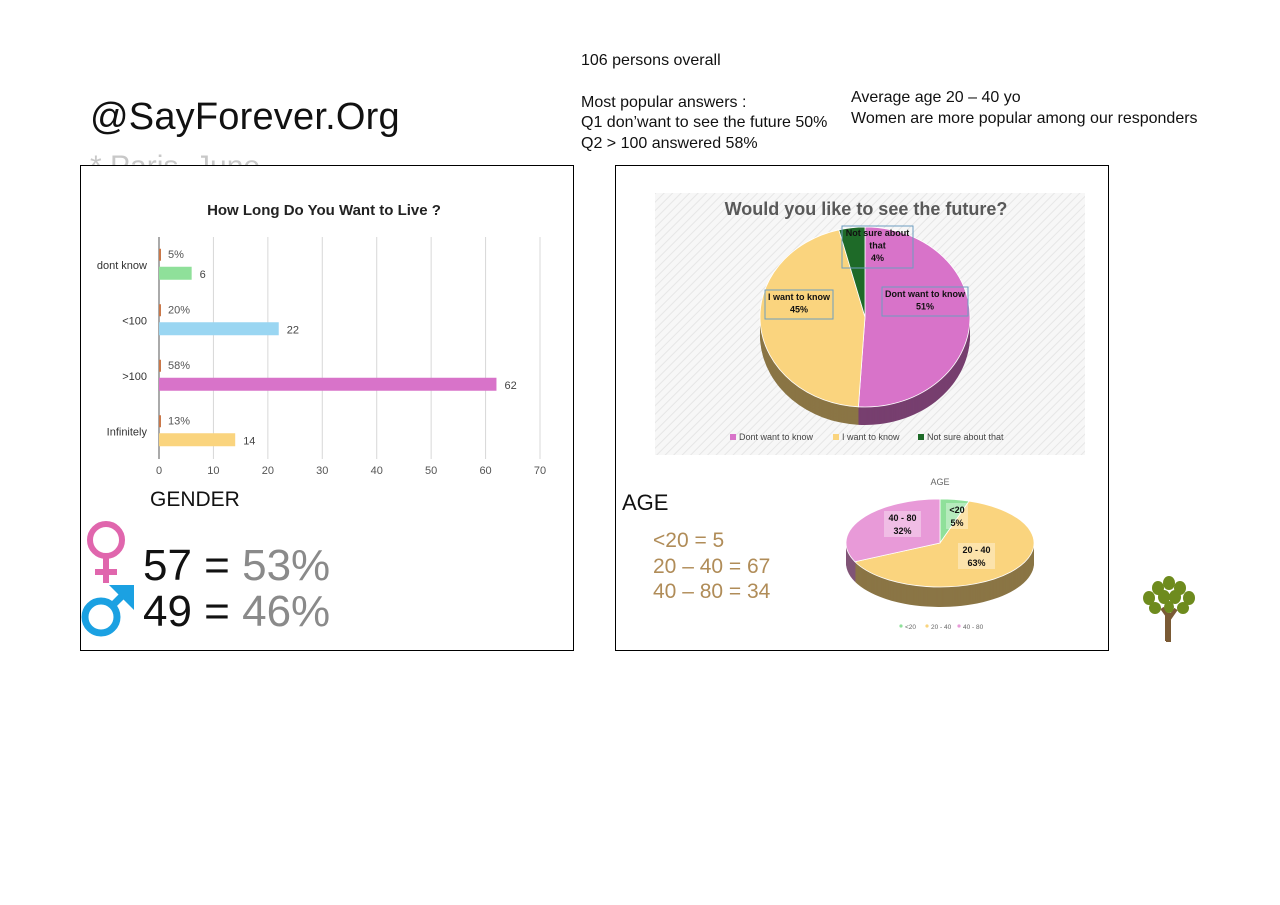 The height and width of the screenshot is (905, 1280). What do you see at coordinates (107, 611) in the screenshot?
I see `male-icon` at bounding box center [107, 611].